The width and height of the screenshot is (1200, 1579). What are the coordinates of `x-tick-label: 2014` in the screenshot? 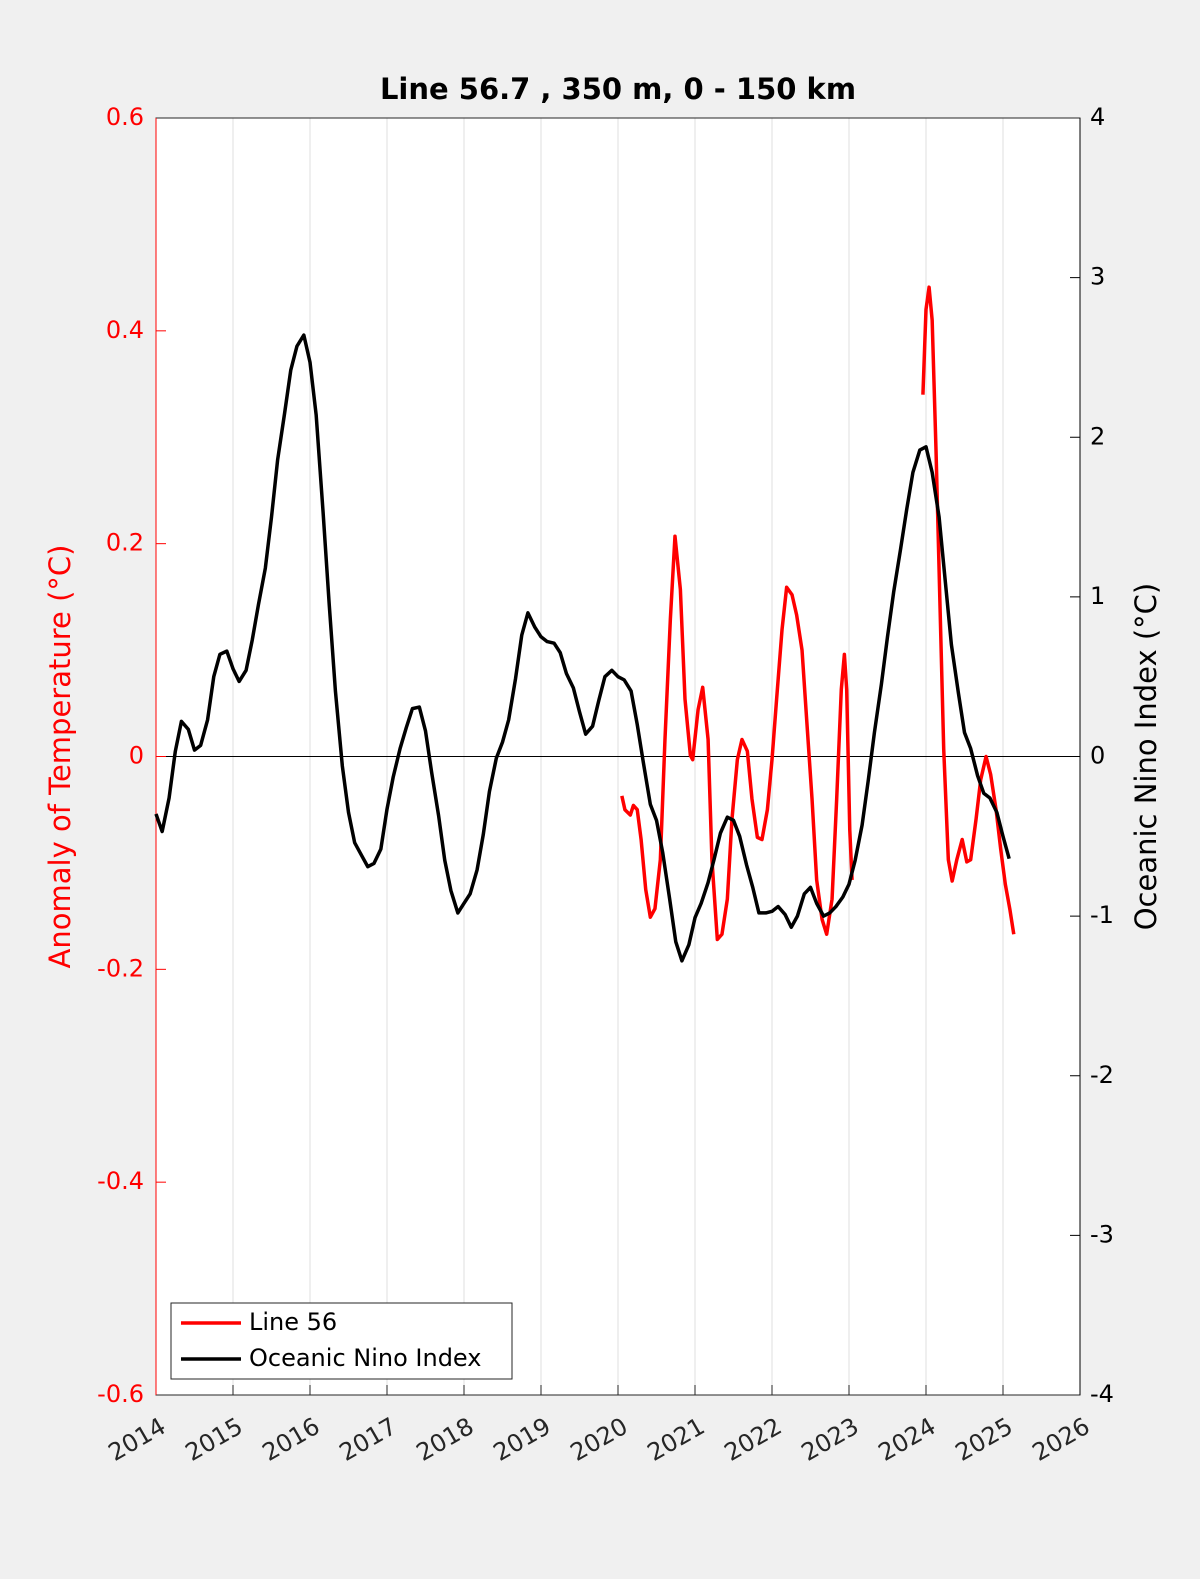 It's located at (137, 1439).